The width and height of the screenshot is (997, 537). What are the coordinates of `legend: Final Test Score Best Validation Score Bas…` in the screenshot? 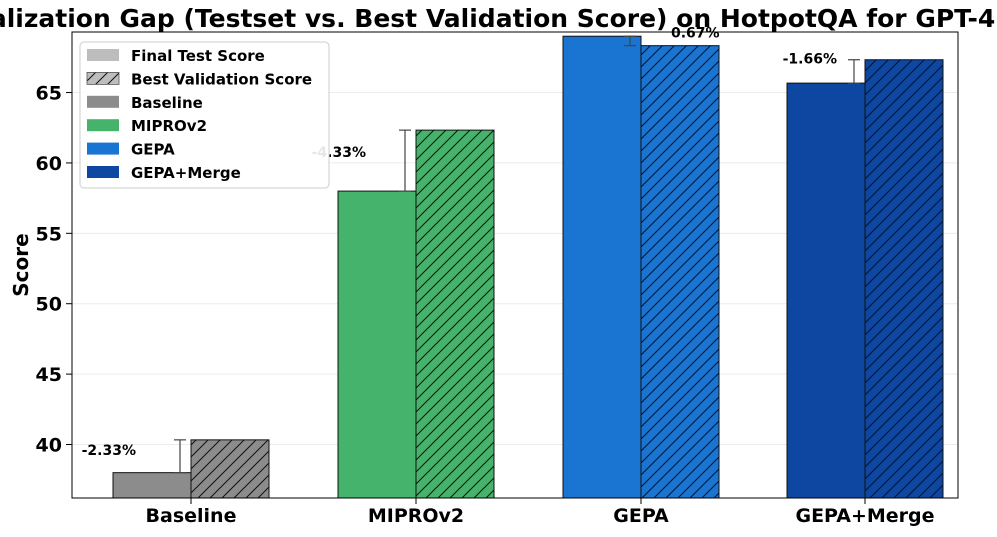 It's located at (204, 115).